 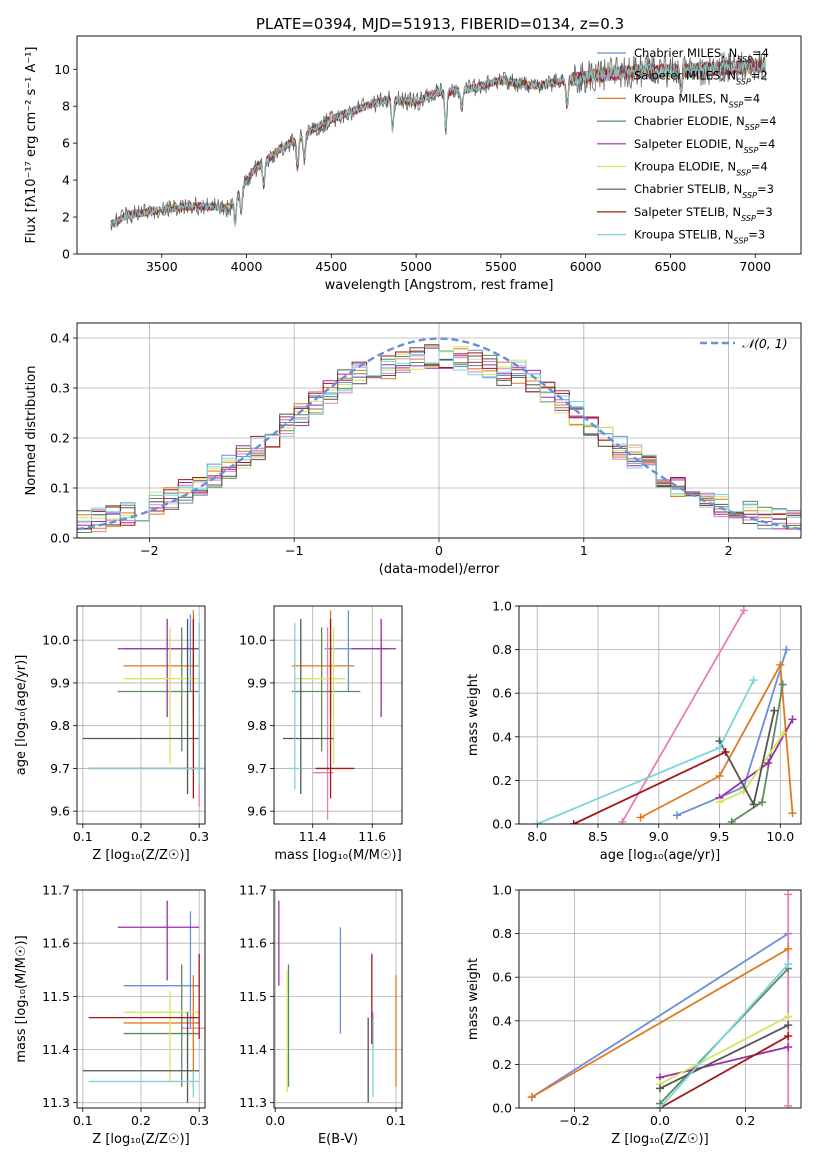 I want to click on y-tick-label: 6, so click(x=66, y=143).